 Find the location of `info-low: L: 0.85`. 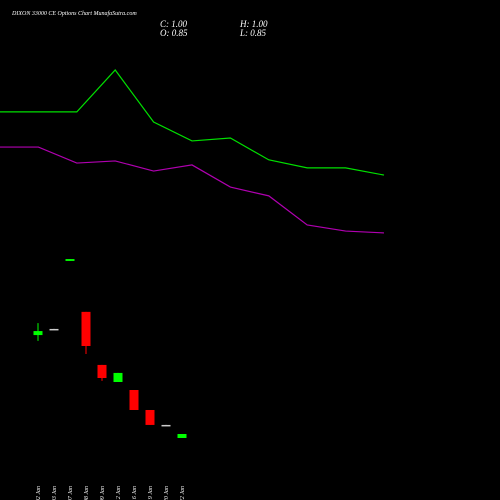

info-low: L: 0.85 is located at coordinates (253, 33).